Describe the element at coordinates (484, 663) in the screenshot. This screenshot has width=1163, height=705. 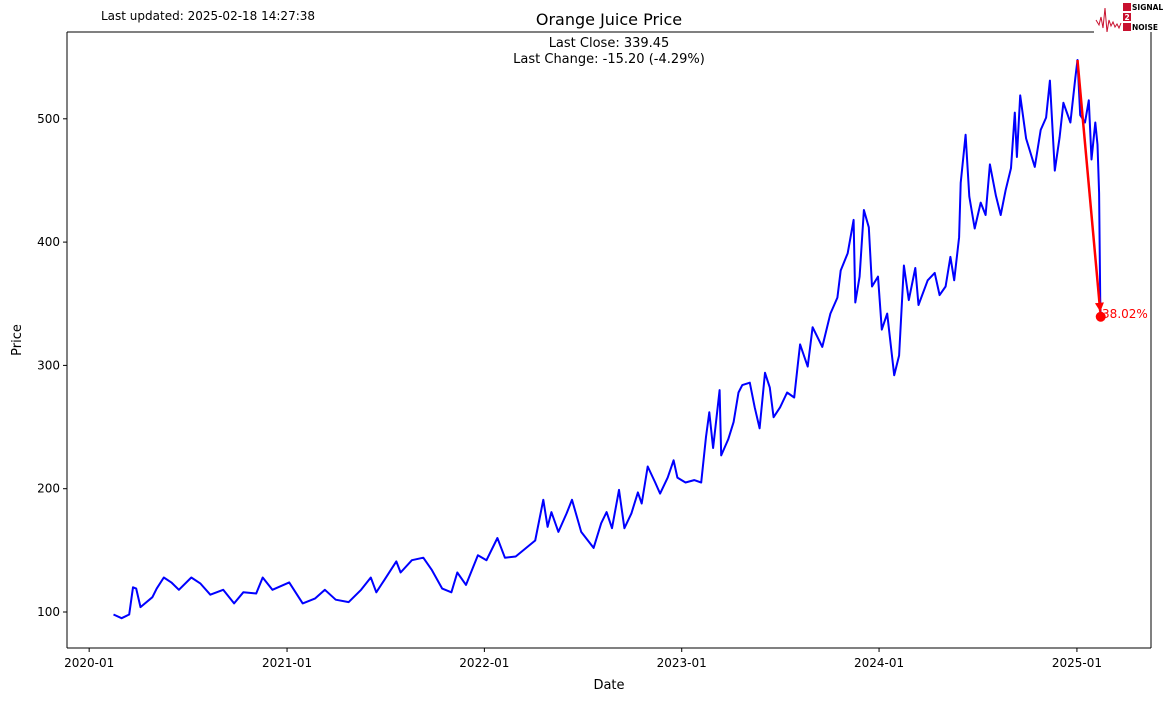
I see `x-tick-label: 2022-01` at that location.